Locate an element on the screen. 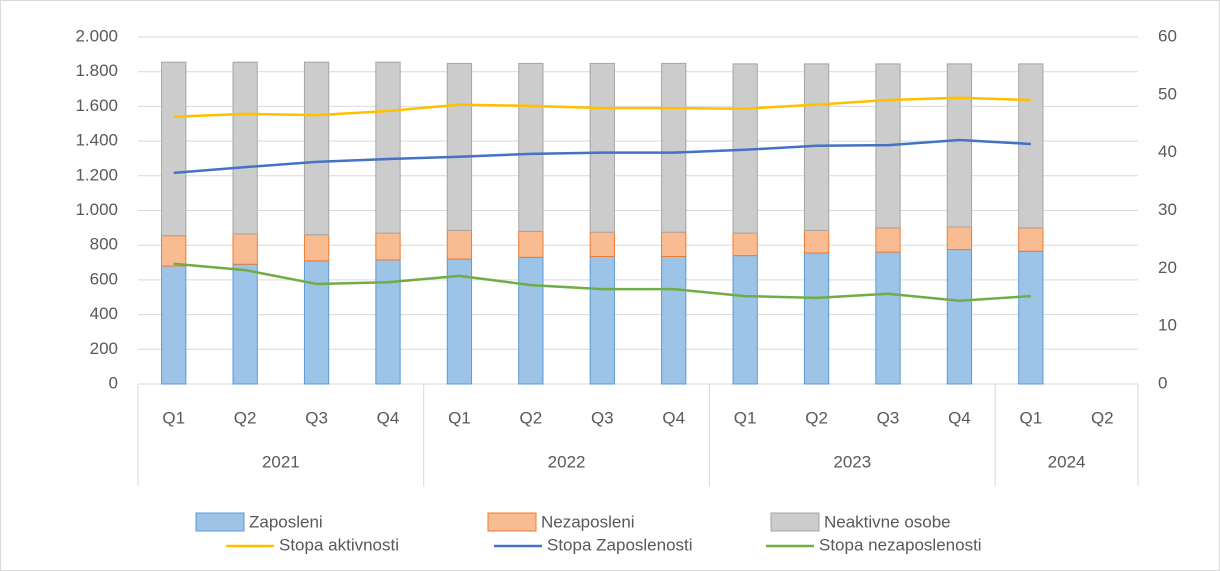 The image size is (1220, 571). y-tick-label: 1.200 is located at coordinates (96, 174).